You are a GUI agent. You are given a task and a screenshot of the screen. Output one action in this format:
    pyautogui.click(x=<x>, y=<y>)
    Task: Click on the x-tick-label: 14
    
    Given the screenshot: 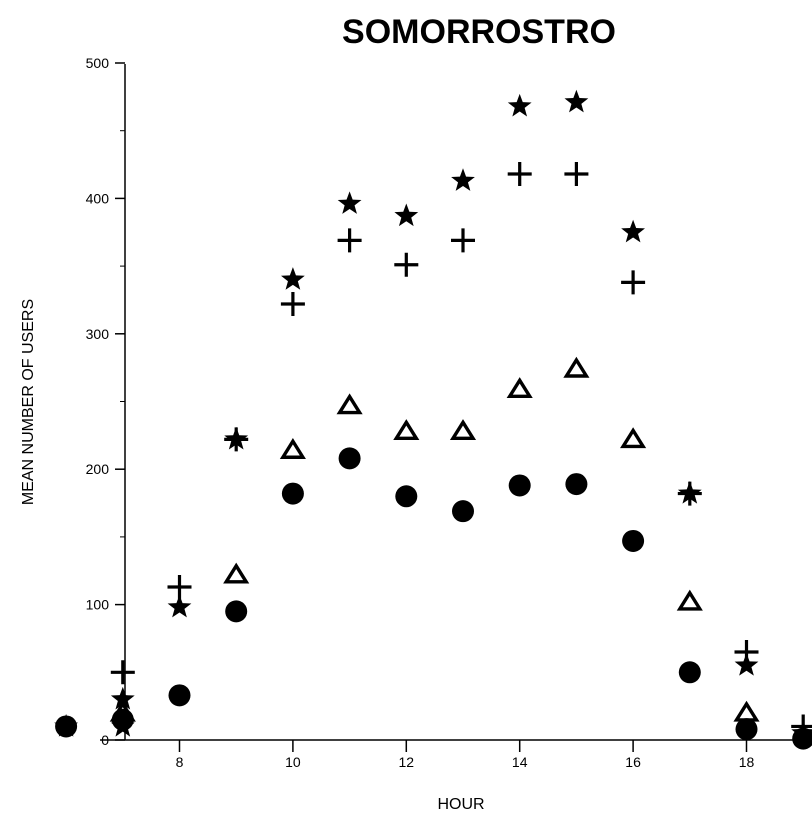 What is the action you would take?
    pyautogui.click(x=520, y=762)
    